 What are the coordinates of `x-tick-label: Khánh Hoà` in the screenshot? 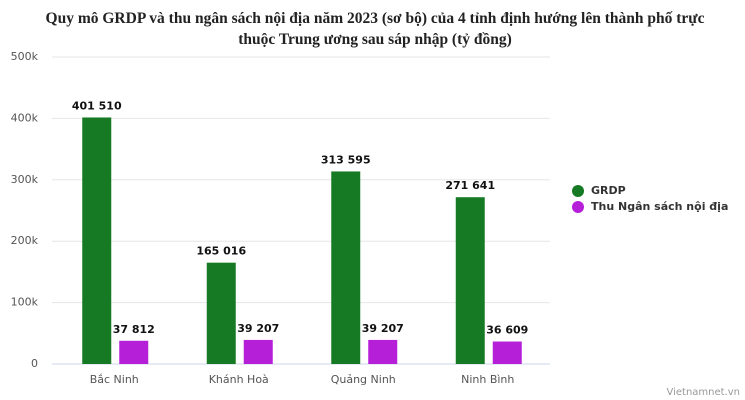 It's located at (239, 379).